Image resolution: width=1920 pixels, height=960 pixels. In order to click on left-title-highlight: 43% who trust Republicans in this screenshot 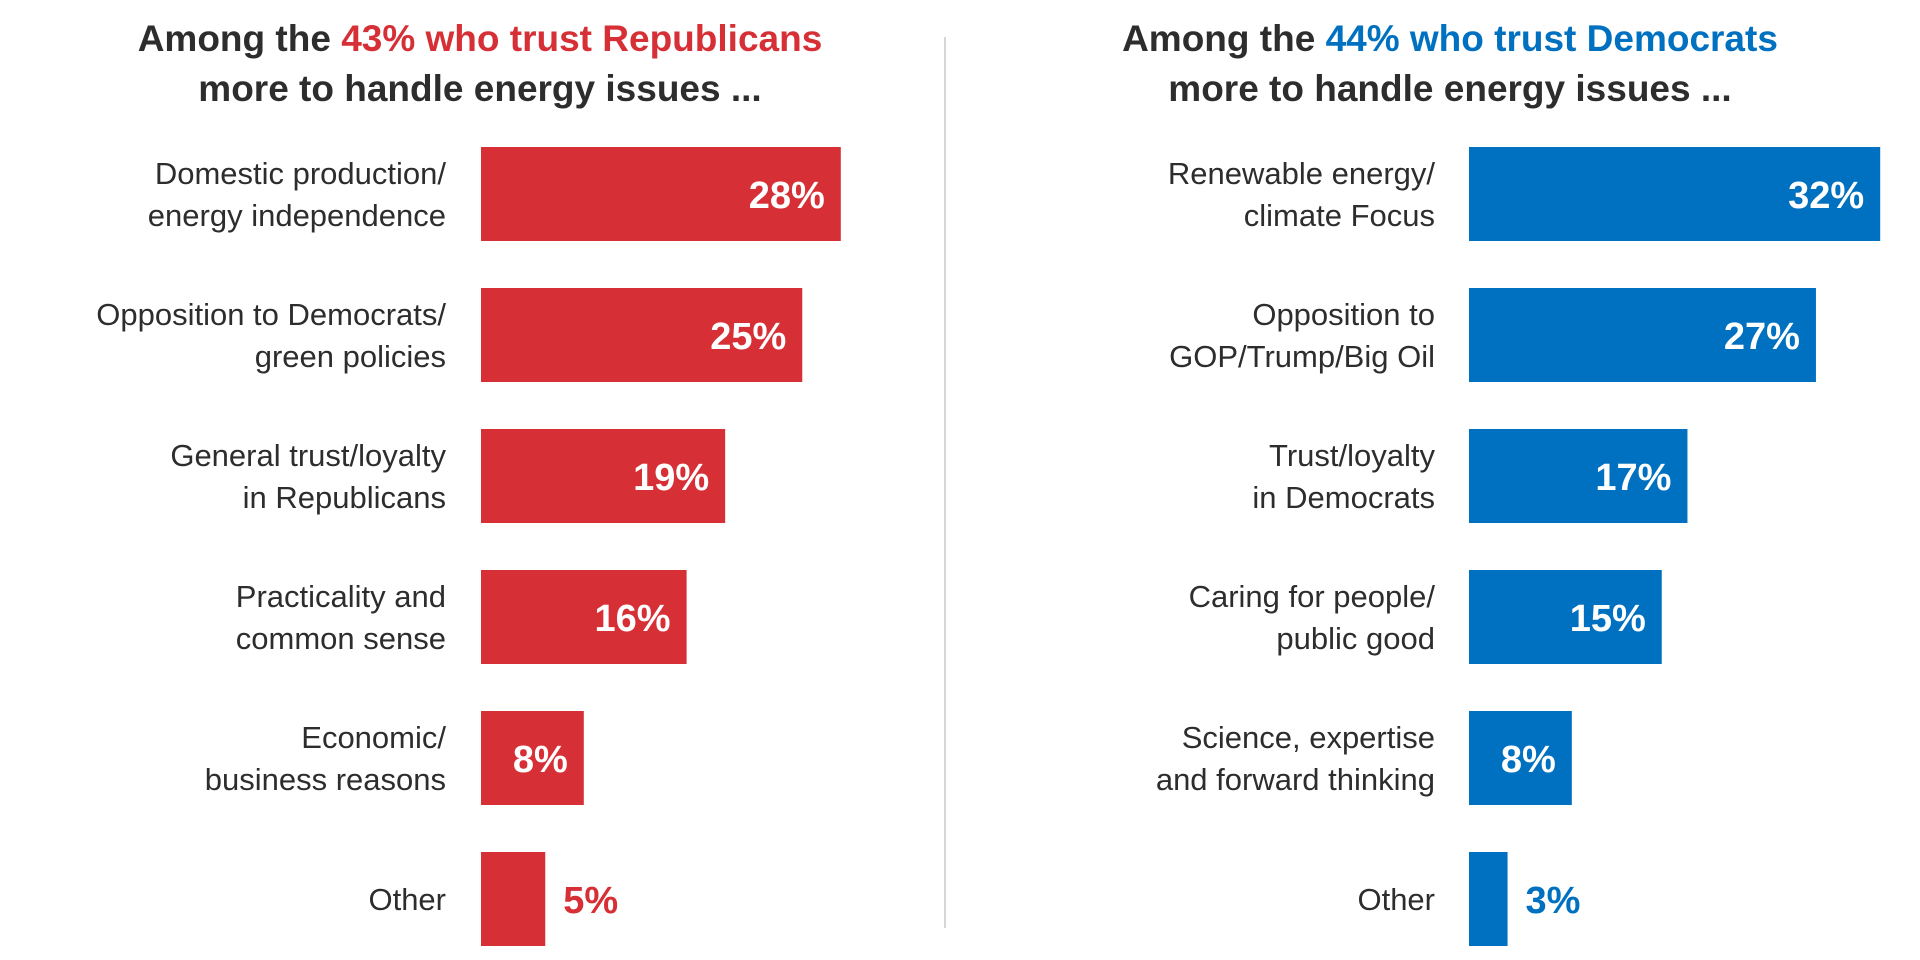, I will do `click(582, 38)`.